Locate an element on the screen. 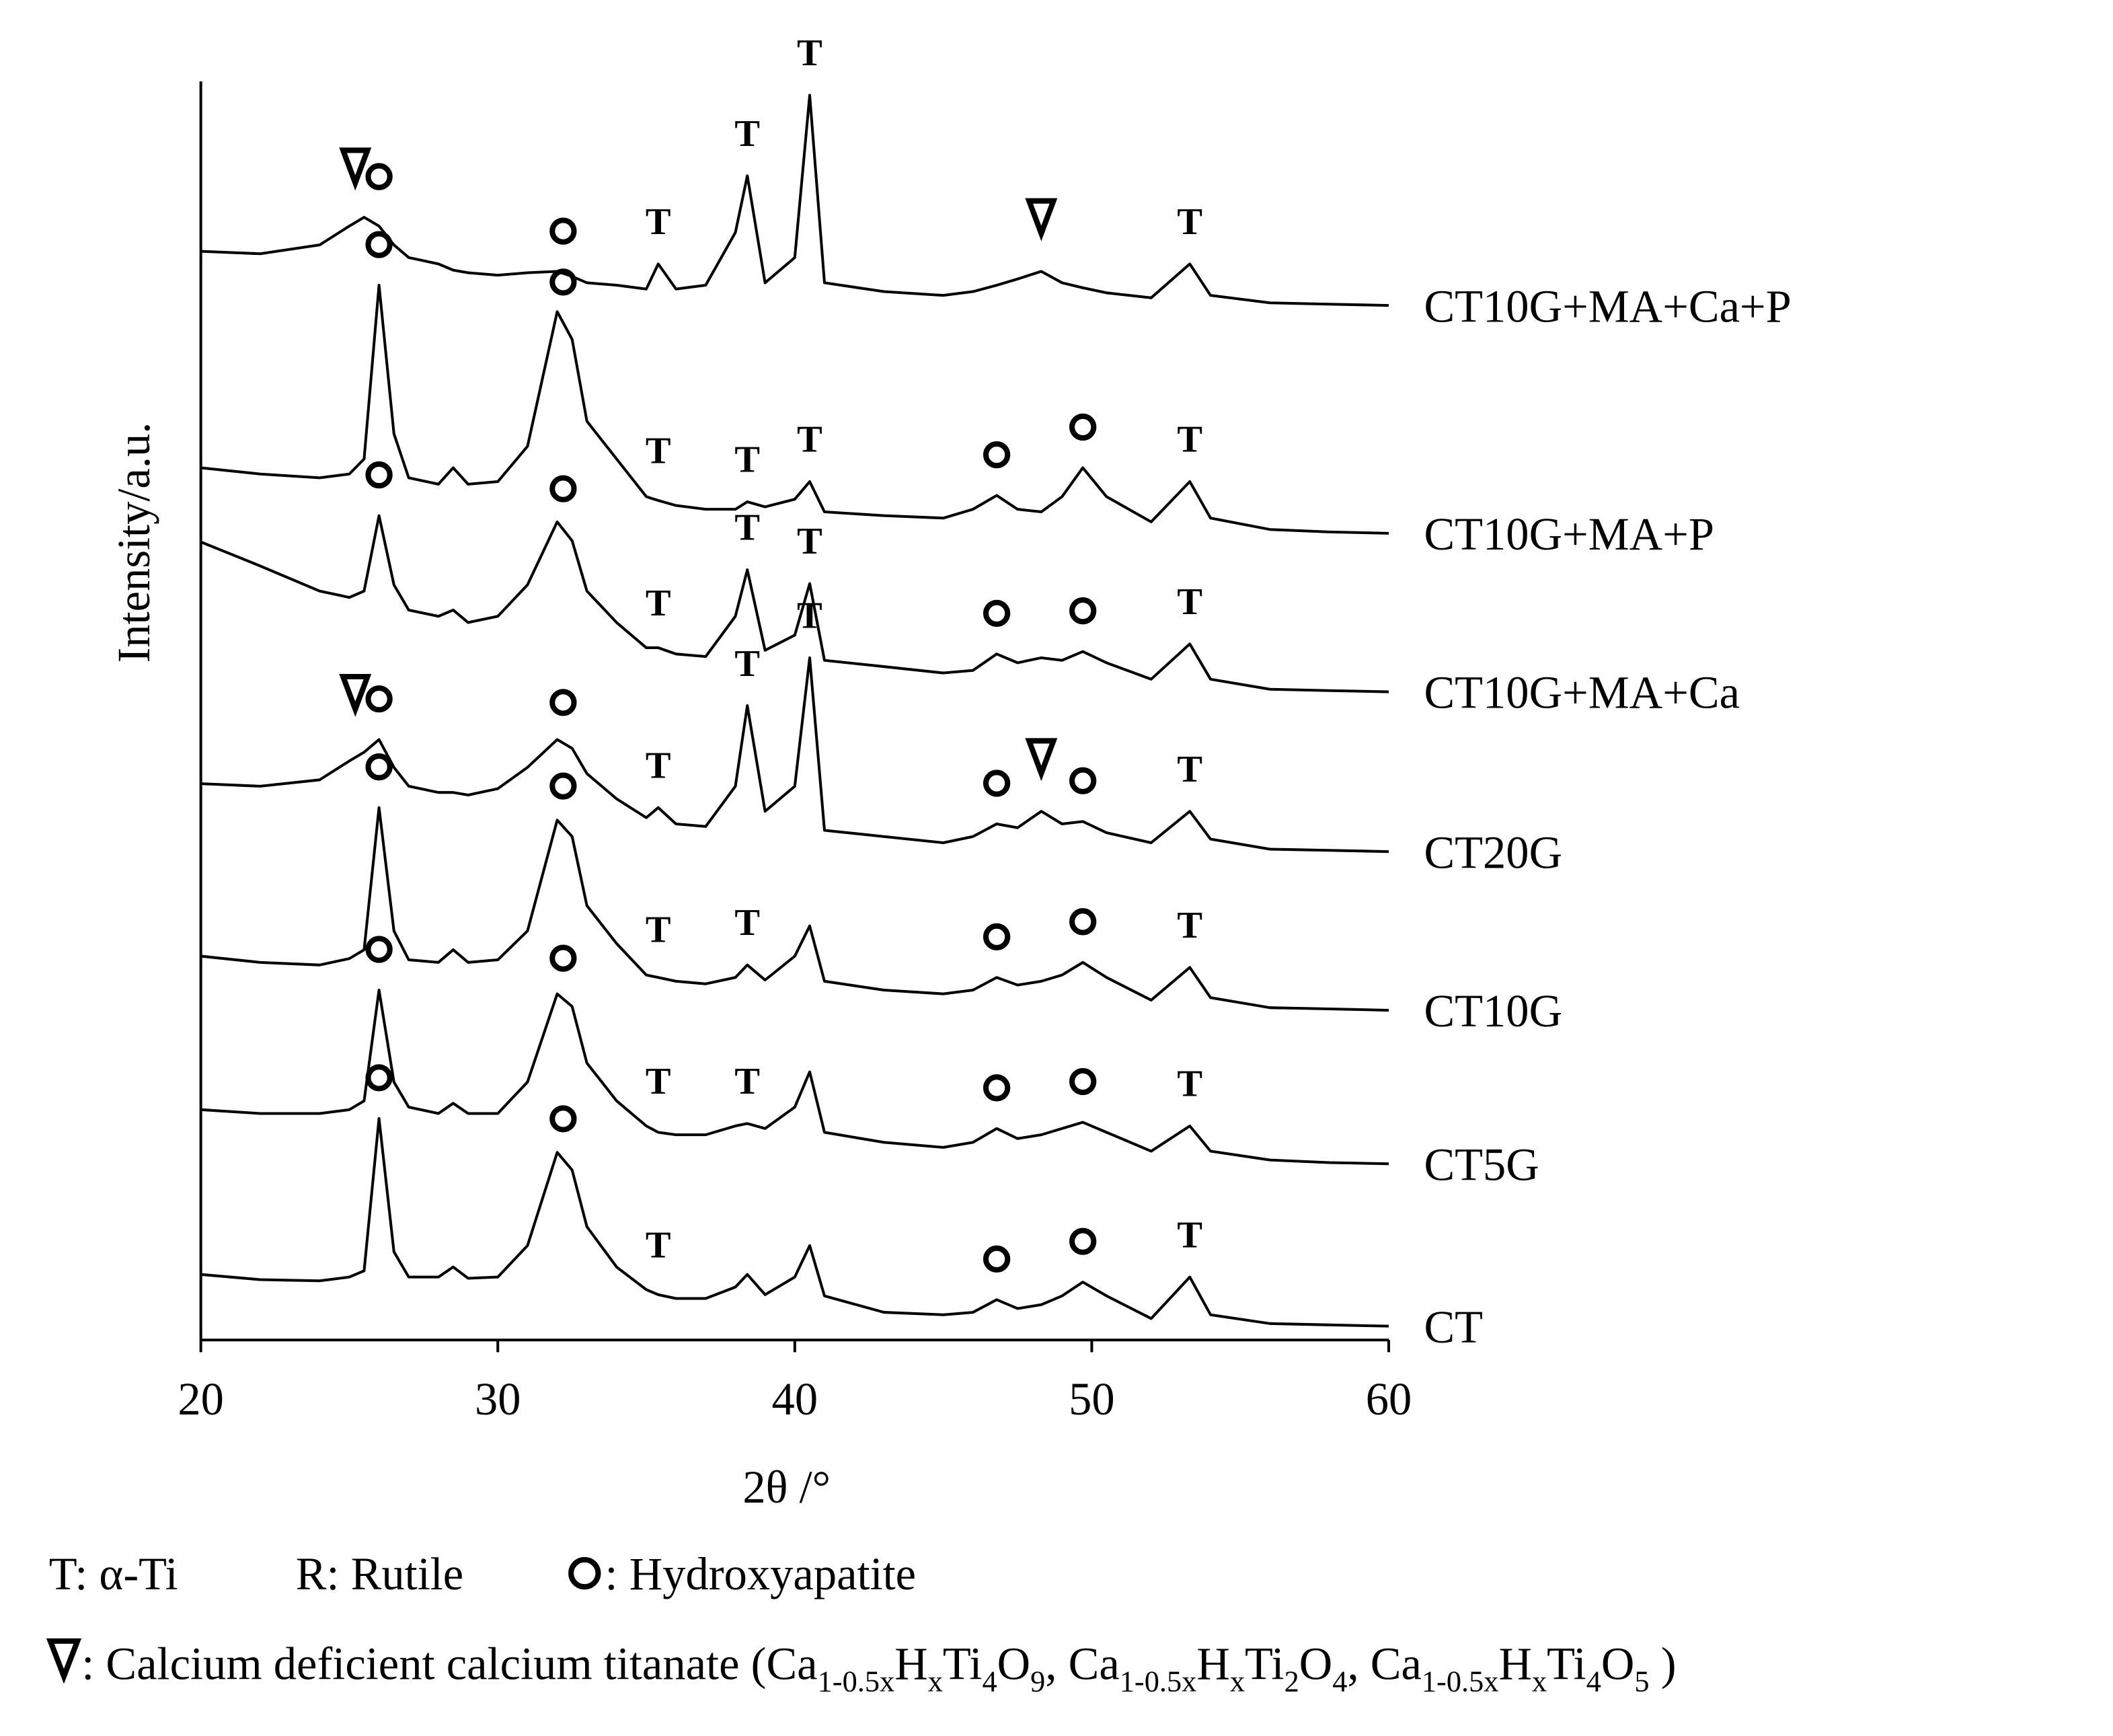 The image size is (2113, 1736). legend-note-part: 5 is located at coordinates (1642, 1681).